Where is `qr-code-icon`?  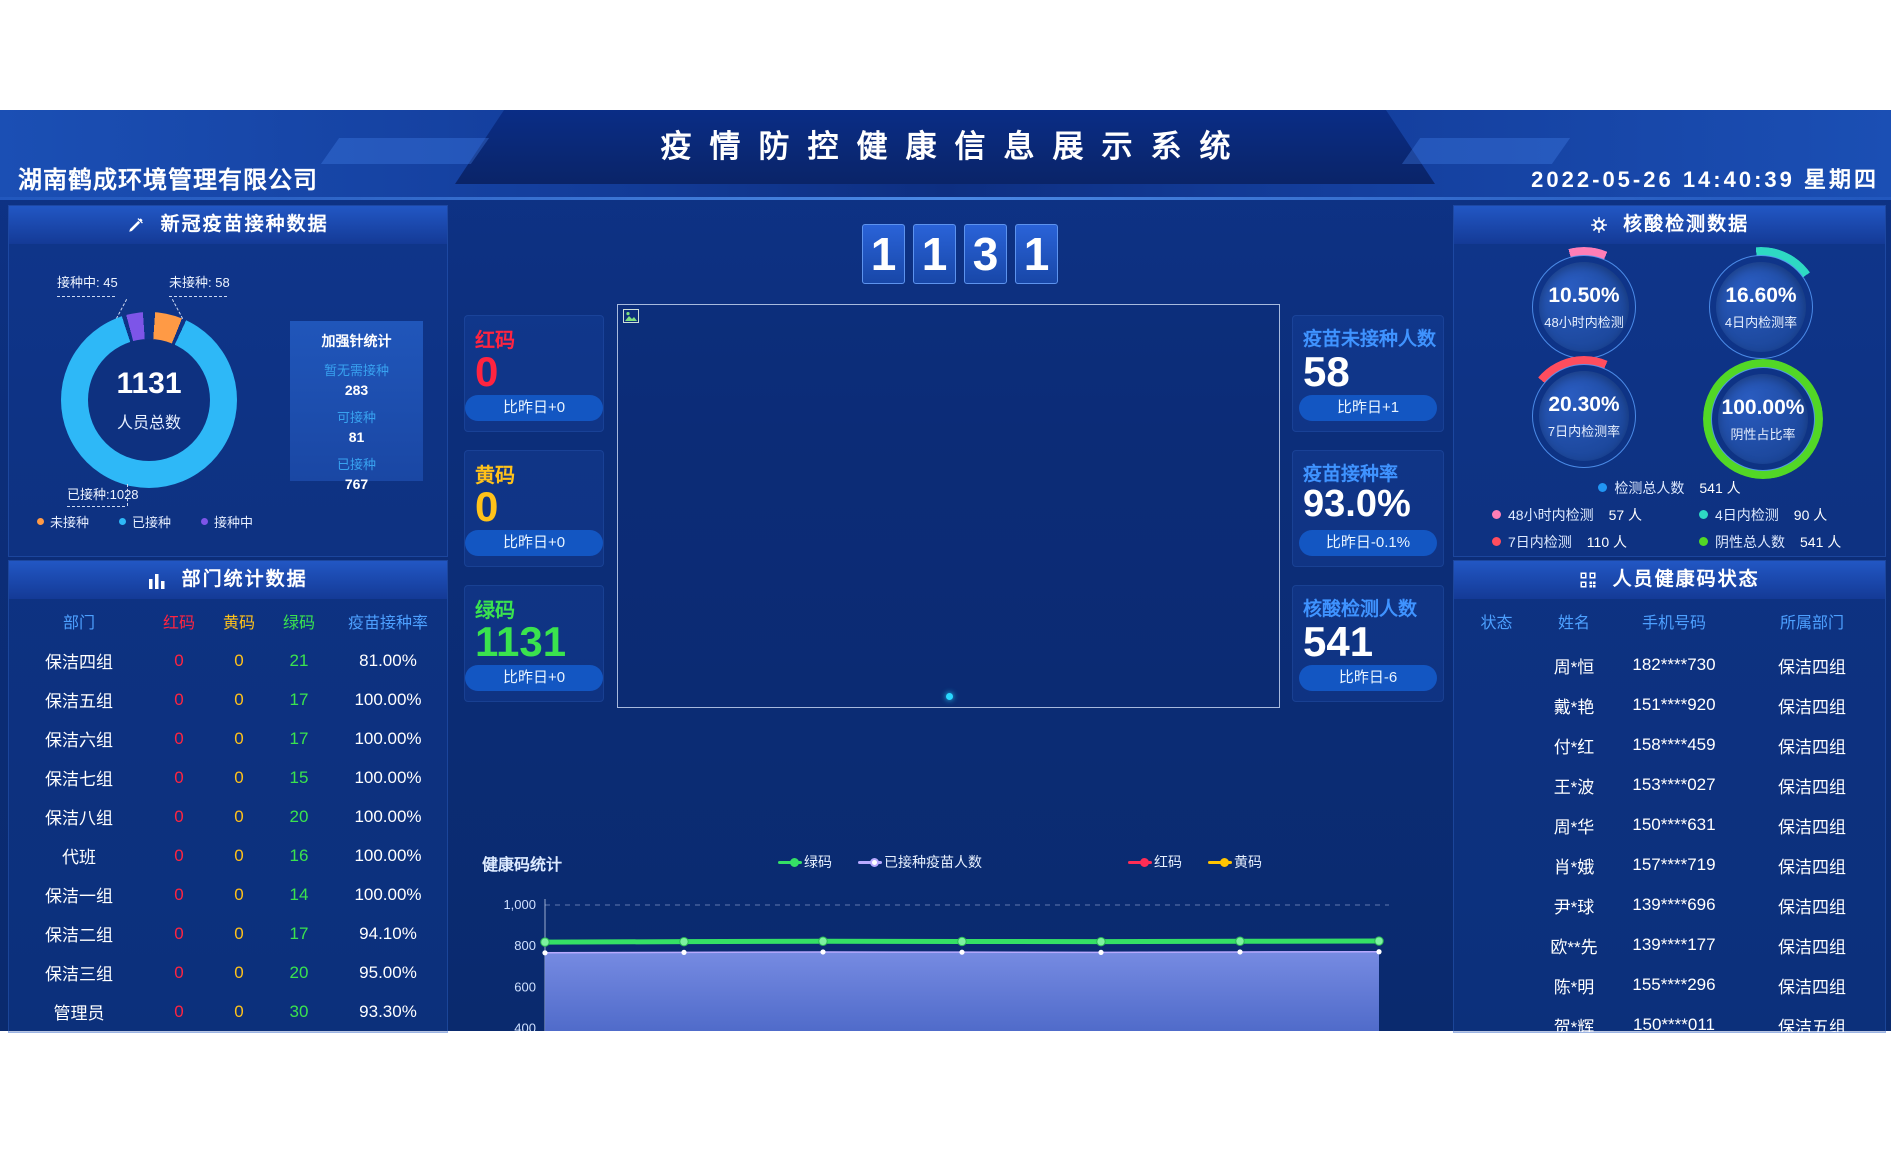 qr-code-icon is located at coordinates (1588, 584).